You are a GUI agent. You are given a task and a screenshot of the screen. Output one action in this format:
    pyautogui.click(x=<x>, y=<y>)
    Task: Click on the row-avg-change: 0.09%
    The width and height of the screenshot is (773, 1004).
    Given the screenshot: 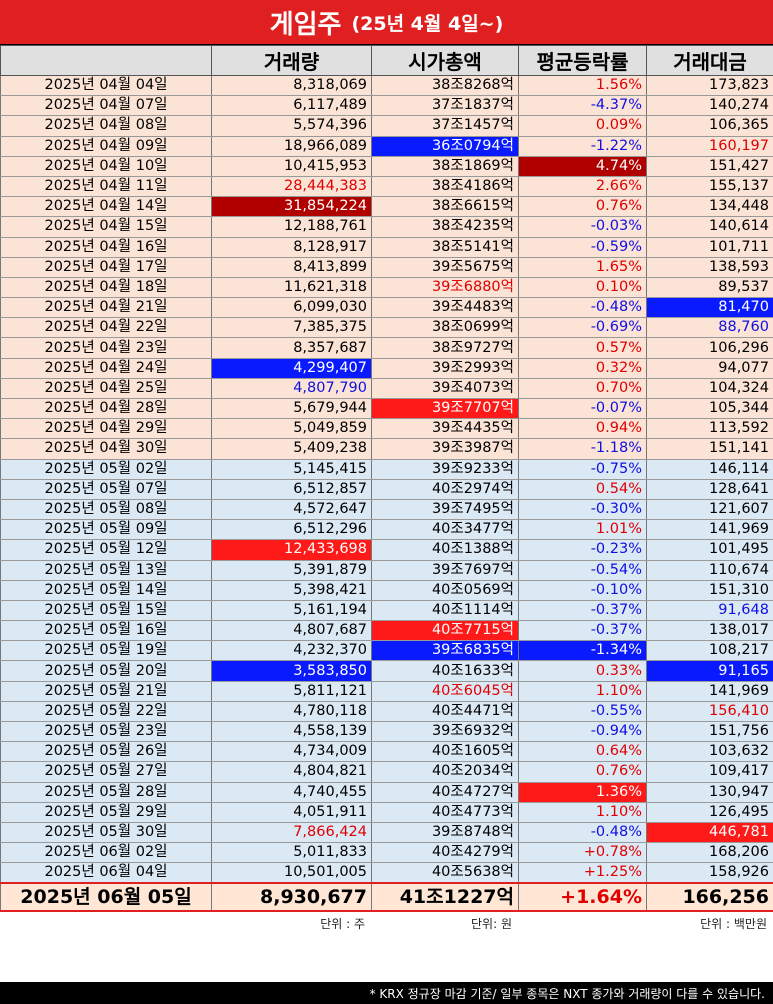 What is the action you would take?
    pyautogui.click(x=582, y=126)
    